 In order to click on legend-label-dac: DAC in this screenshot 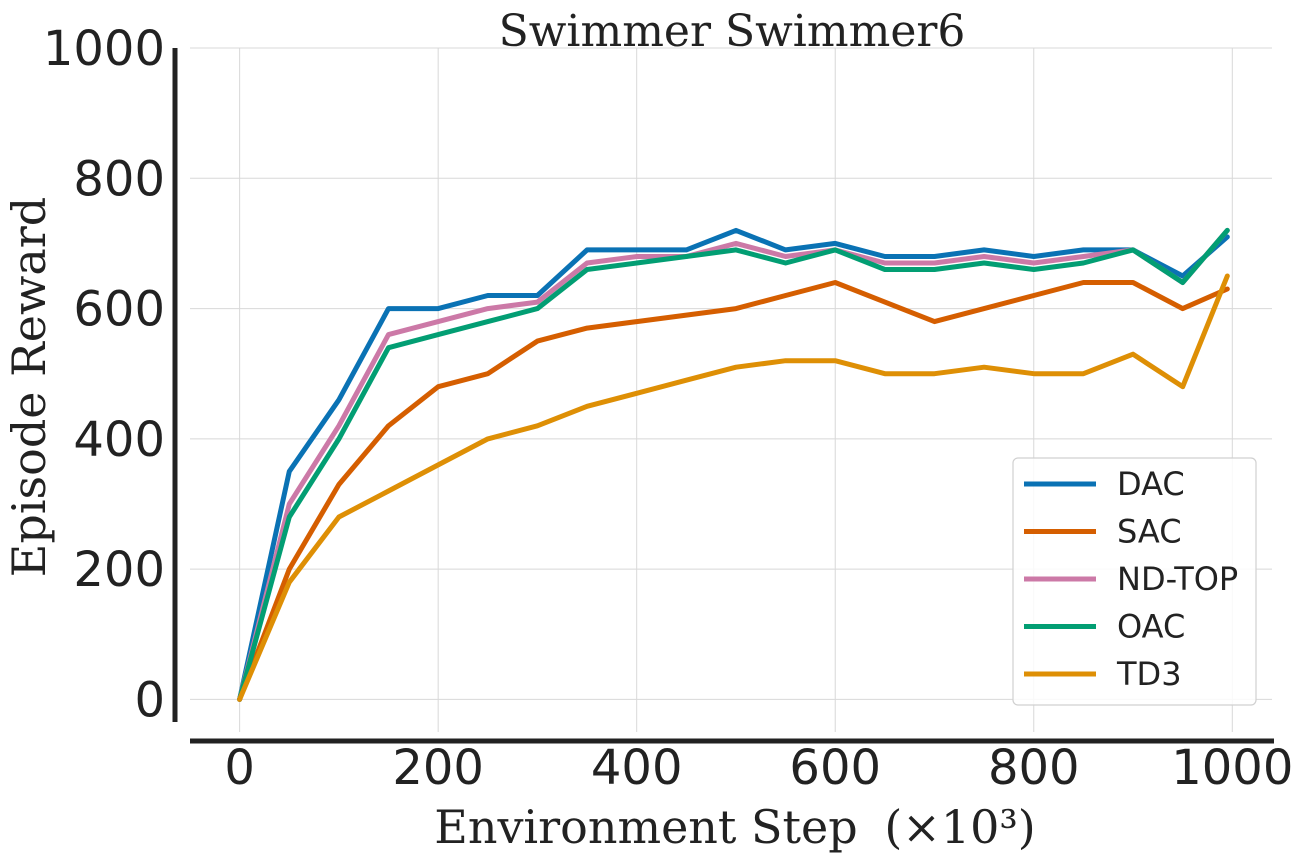, I will do `click(1151, 484)`.